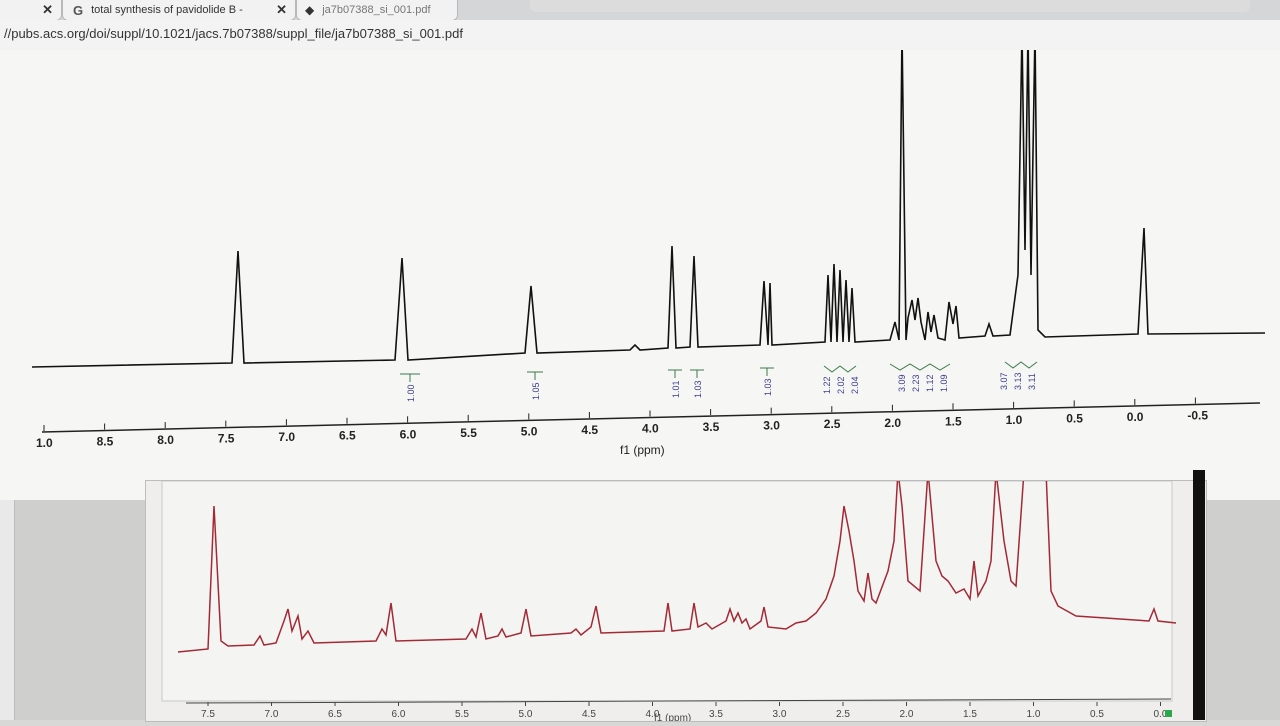 Image resolution: width=1280 pixels, height=726 pixels. Describe the element at coordinates (347, 436) in the screenshot. I see `x-axis-tick-label: 6.5` at that location.